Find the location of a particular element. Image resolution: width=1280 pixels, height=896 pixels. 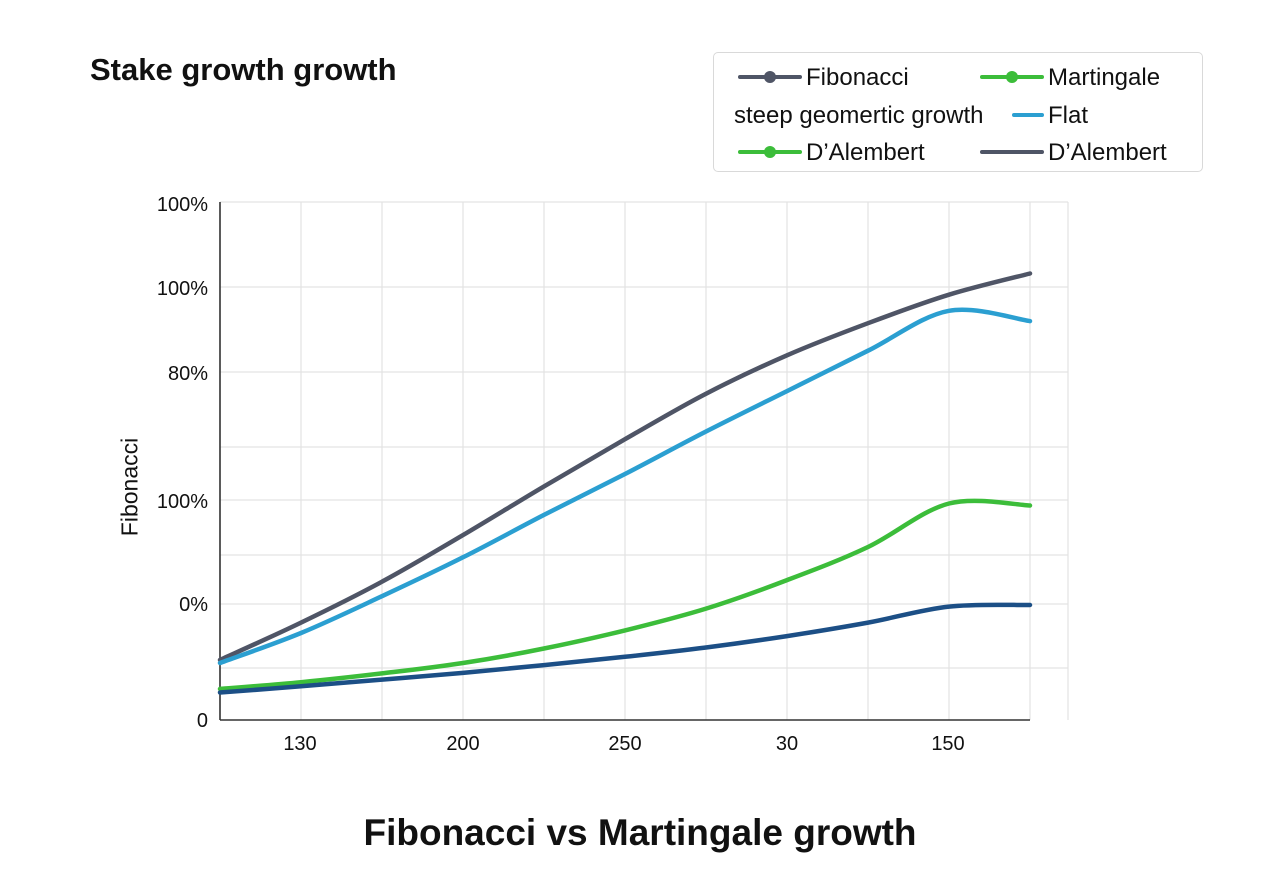

y-tick-label: 80% is located at coordinates (188, 374).